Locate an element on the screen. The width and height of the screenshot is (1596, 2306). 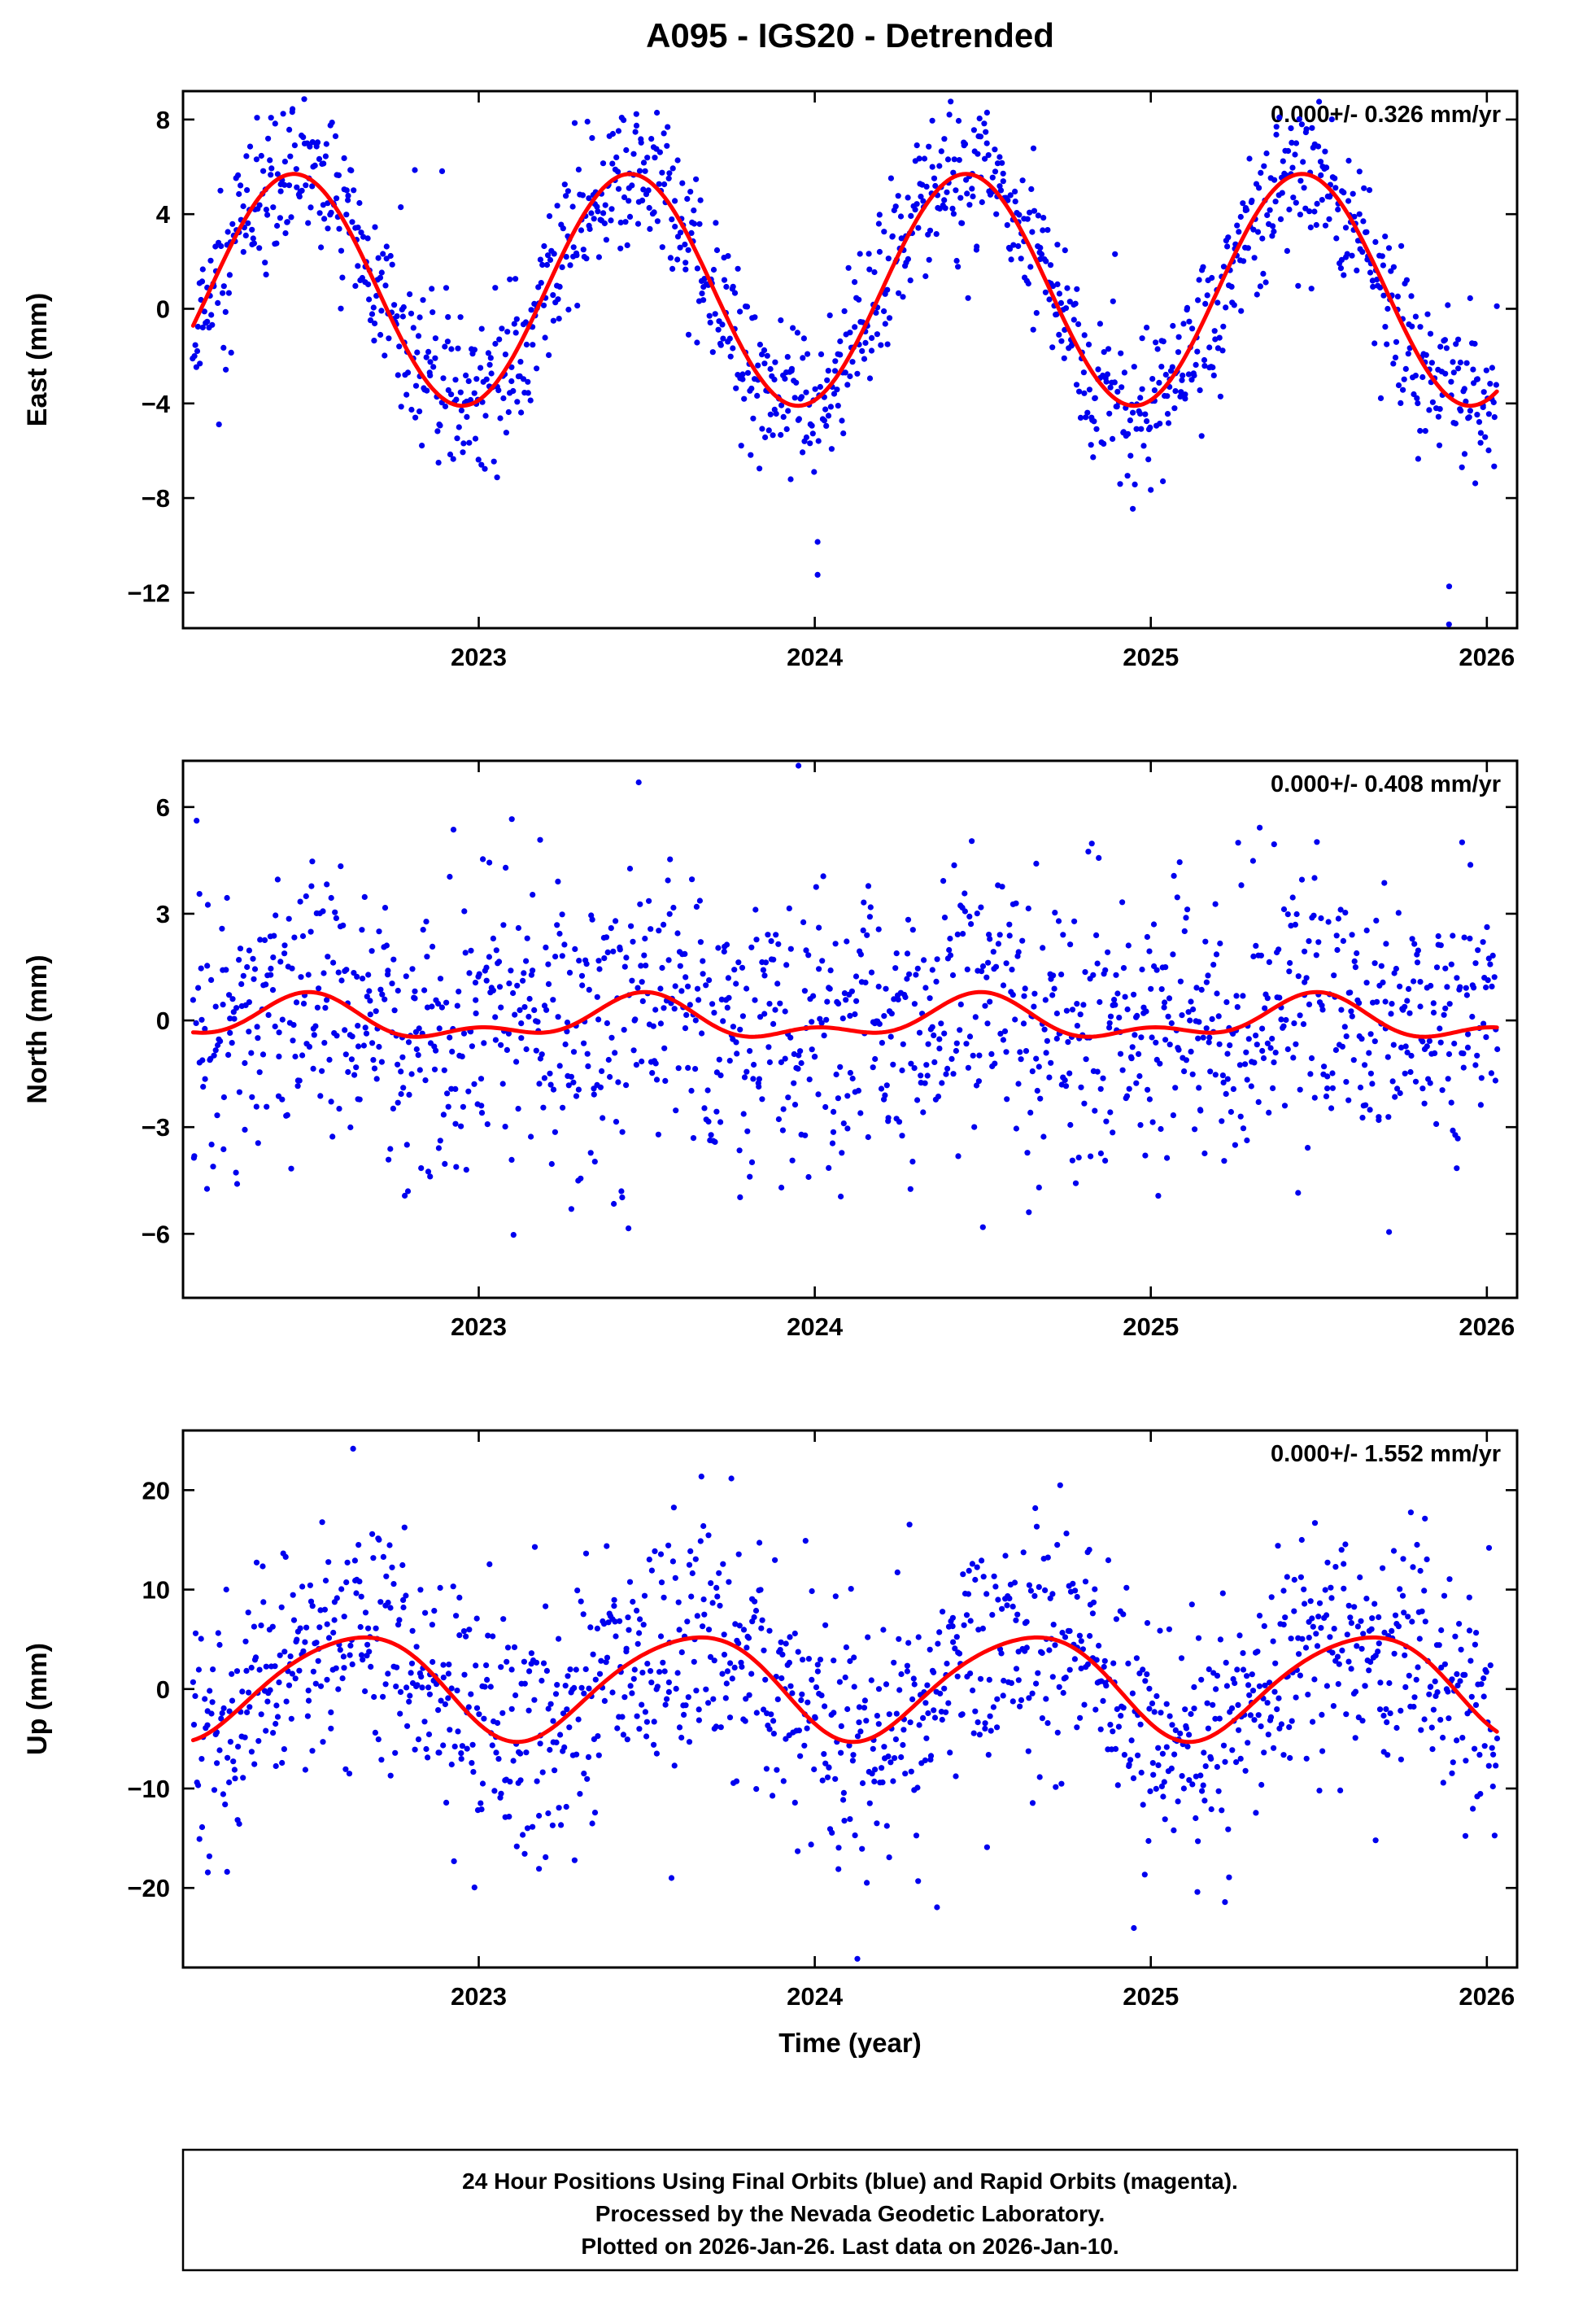
y-tick-label: 10 is located at coordinates (156, 1590).